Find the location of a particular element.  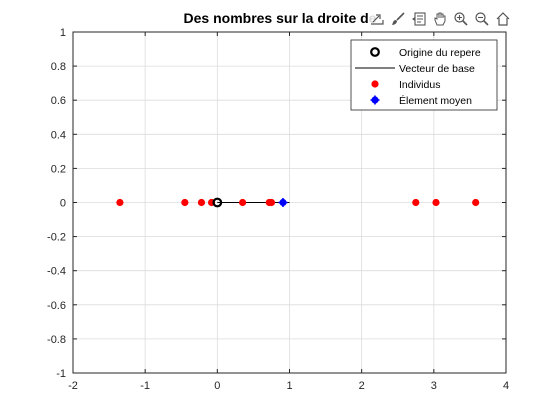

home-icon is located at coordinates (503, 19).